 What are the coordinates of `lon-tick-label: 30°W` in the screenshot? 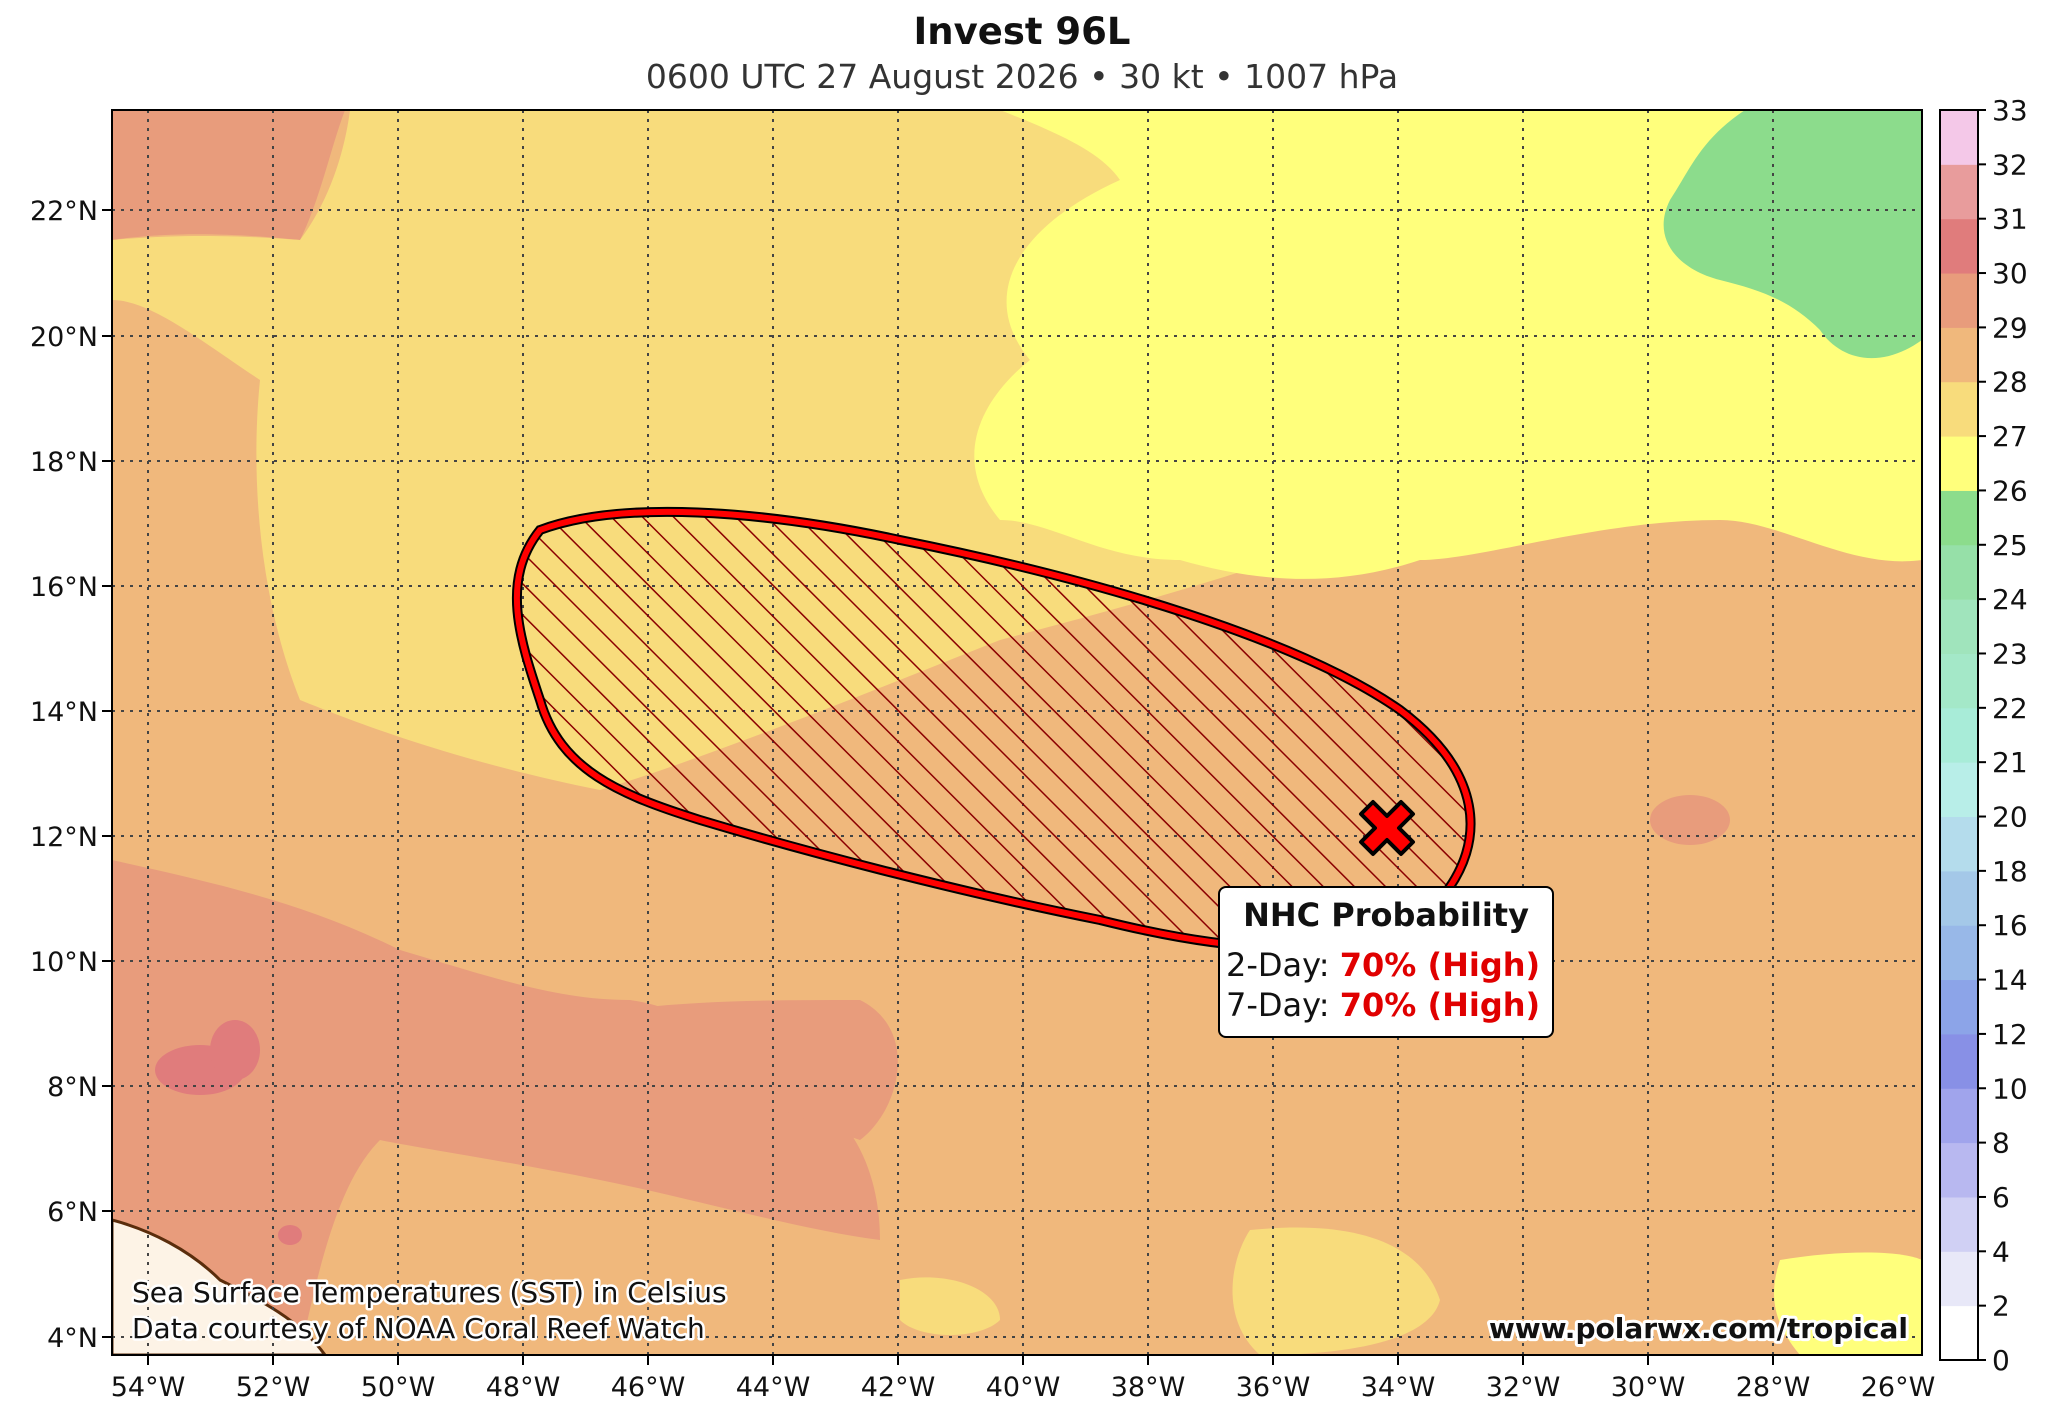 It's located at (1648, 1387).